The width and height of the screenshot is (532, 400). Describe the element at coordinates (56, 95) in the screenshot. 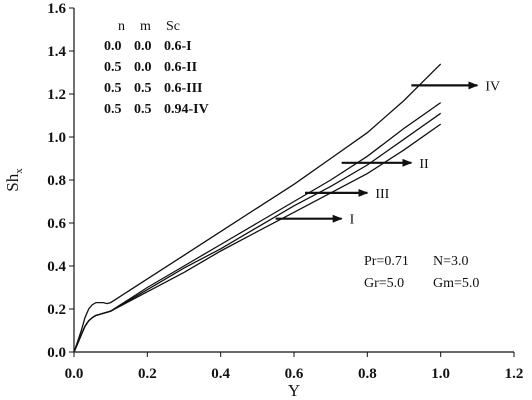

I see `y-tick-label: 1.2` at that location.